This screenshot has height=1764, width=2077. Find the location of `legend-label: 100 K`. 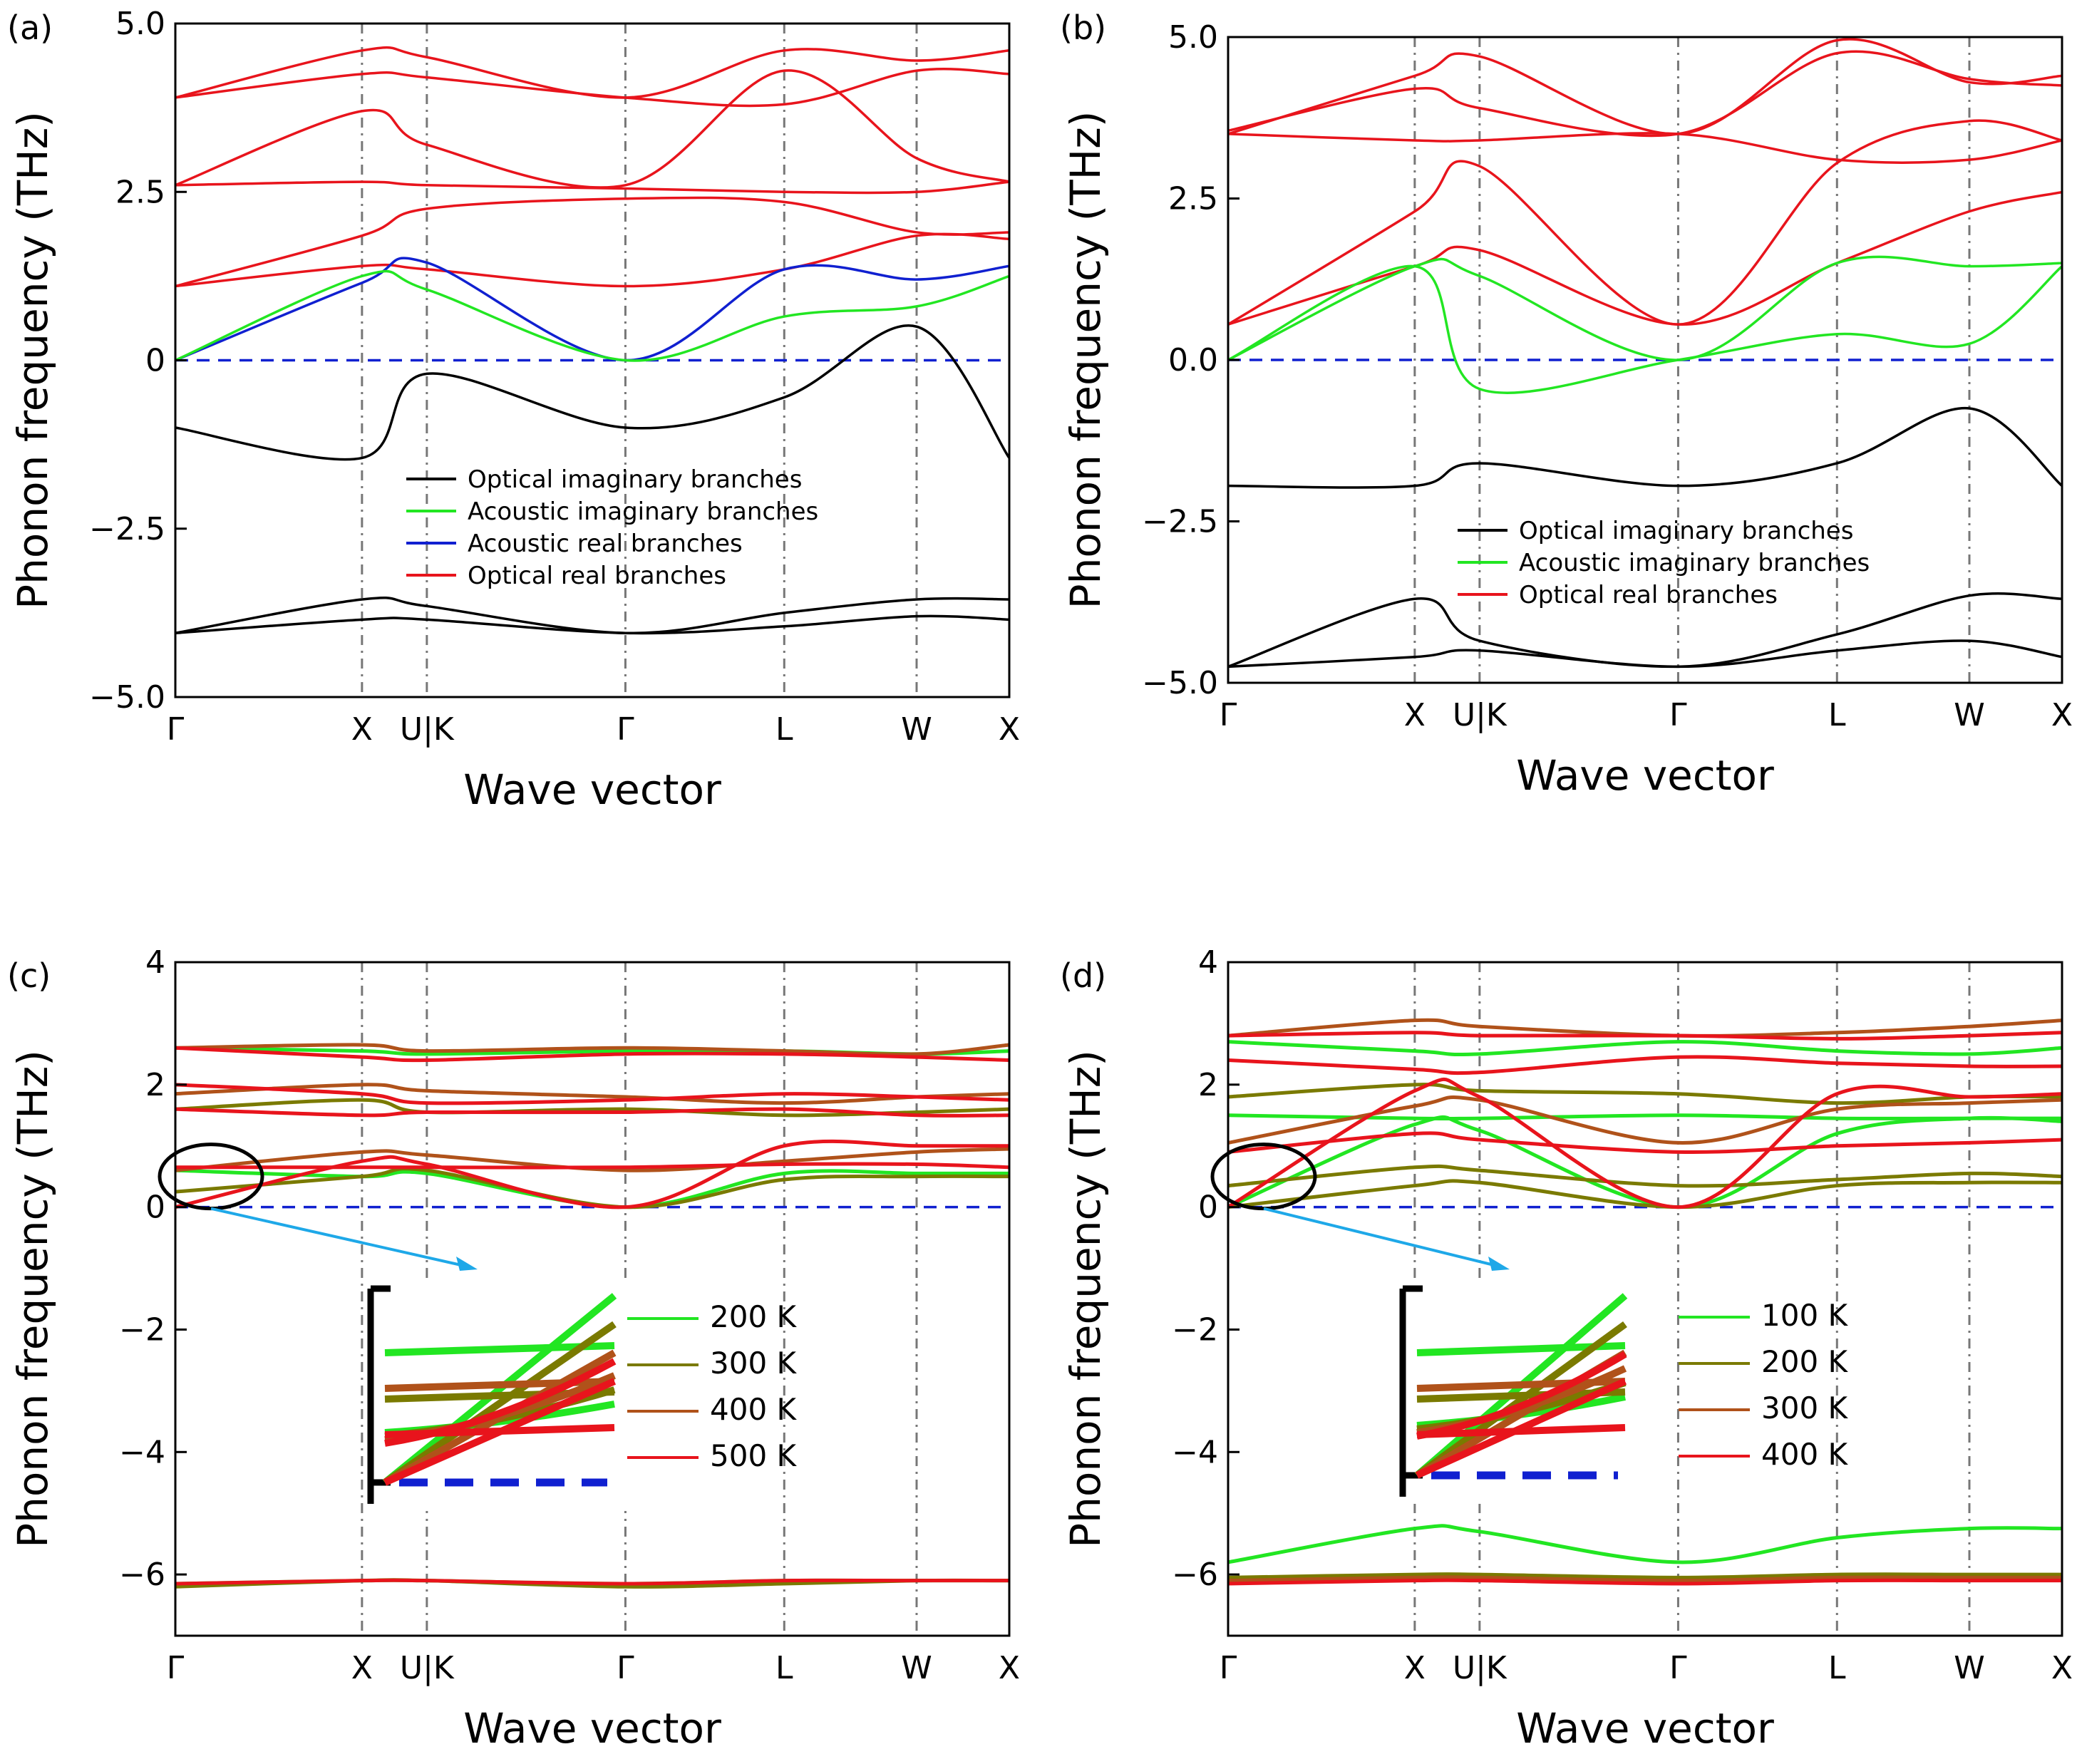

legend-label: 100 K is located at coordinates (1805, 1315).